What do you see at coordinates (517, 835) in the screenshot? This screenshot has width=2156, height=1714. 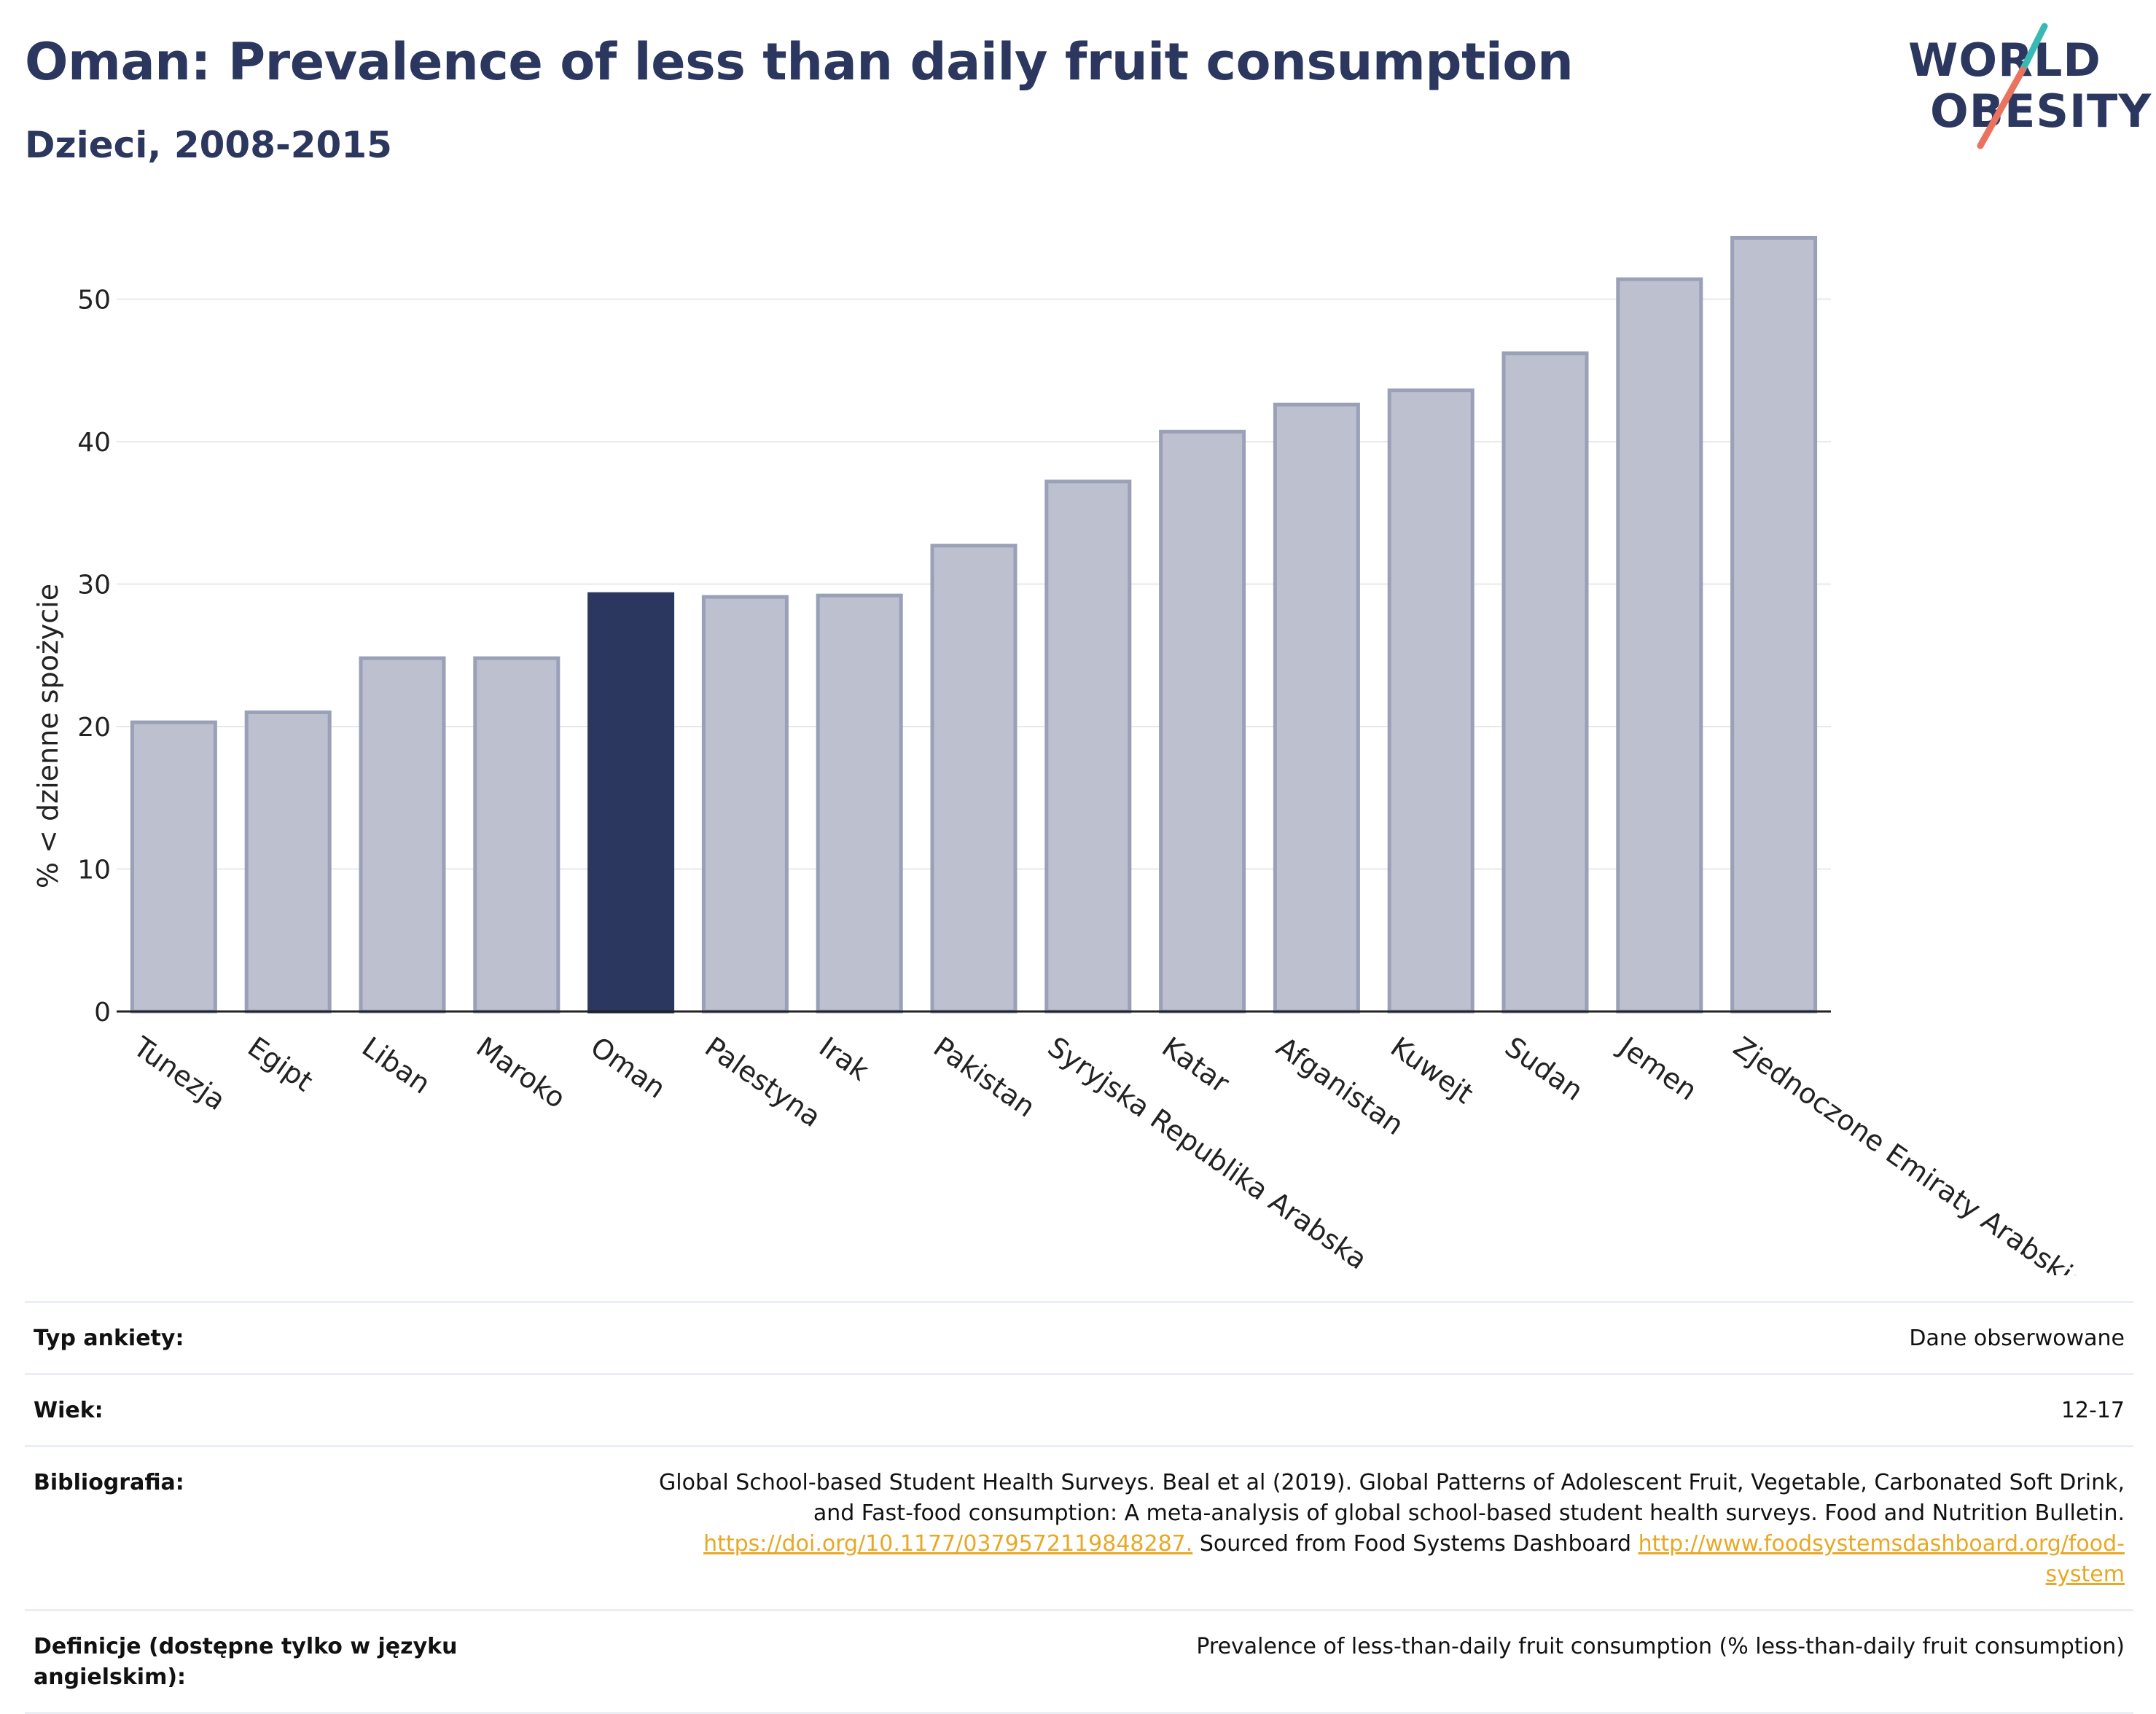 I see `bar-maroko` at bounding box center [517, 835].